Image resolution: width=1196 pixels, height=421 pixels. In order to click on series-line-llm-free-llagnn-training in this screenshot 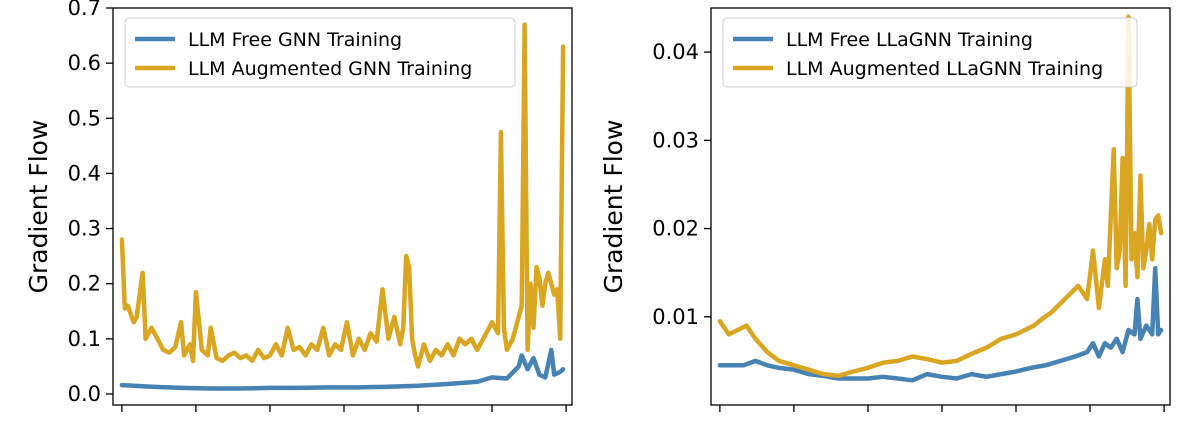, I will do `click(940, 324)`.